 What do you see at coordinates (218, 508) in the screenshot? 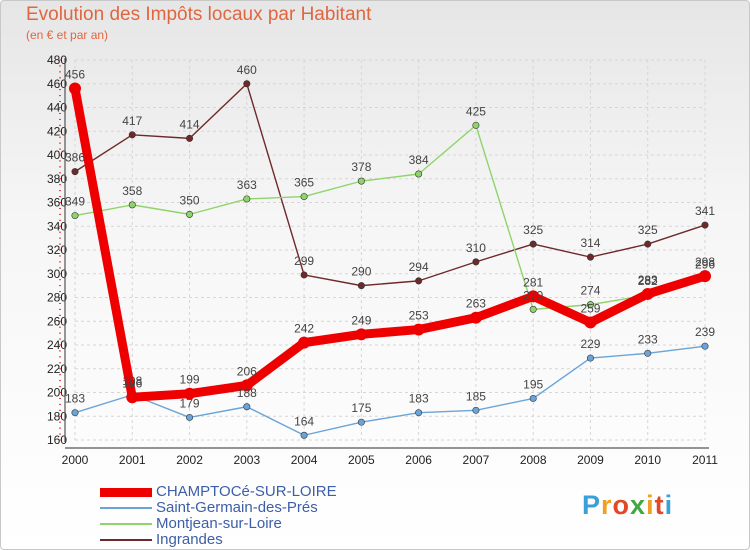
I see `legend-item: Saint-Germain-des-Prés` at bounding box center [218, 508].